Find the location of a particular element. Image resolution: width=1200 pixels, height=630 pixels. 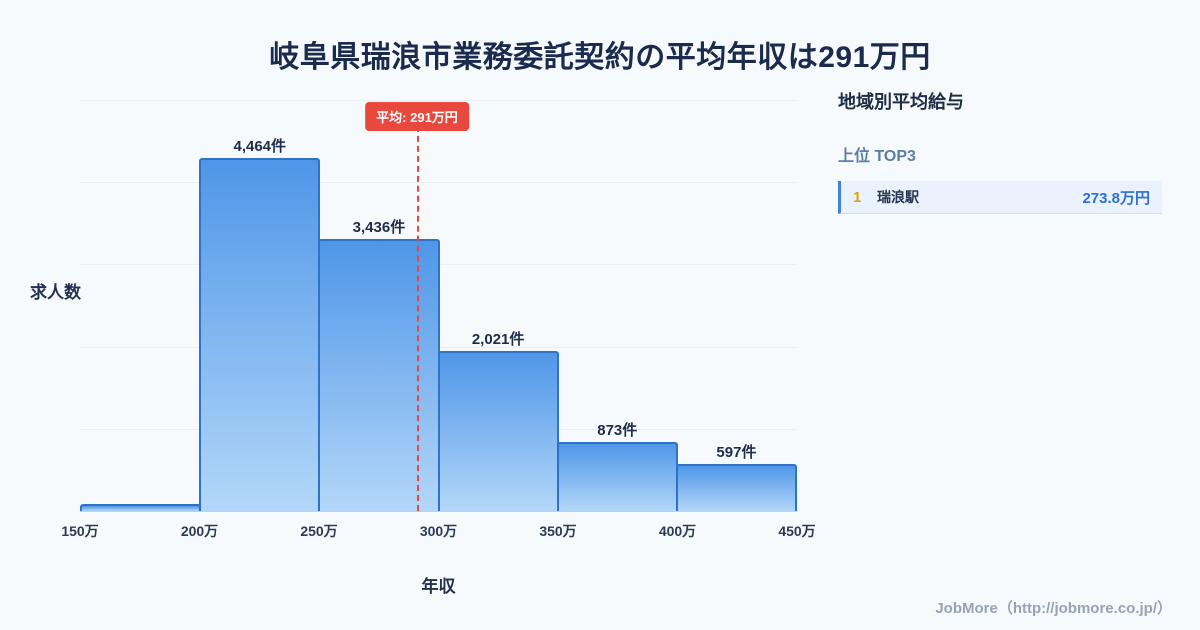

histogram-bin is located at coordinates (141, 305).